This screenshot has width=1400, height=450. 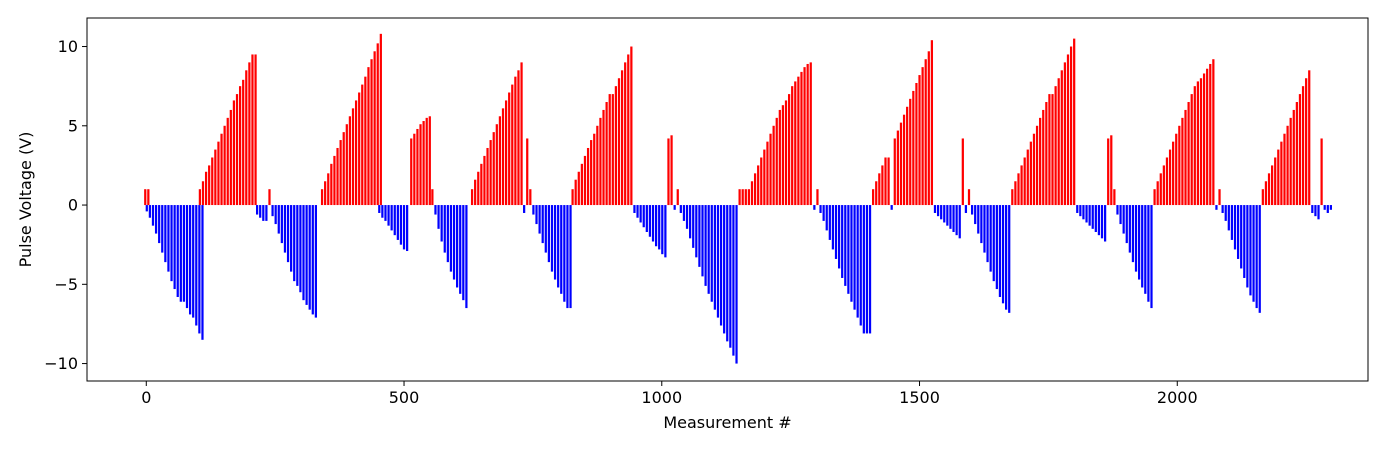 I want to click on x-tick-label: 1500, so click(x=919, y=397).